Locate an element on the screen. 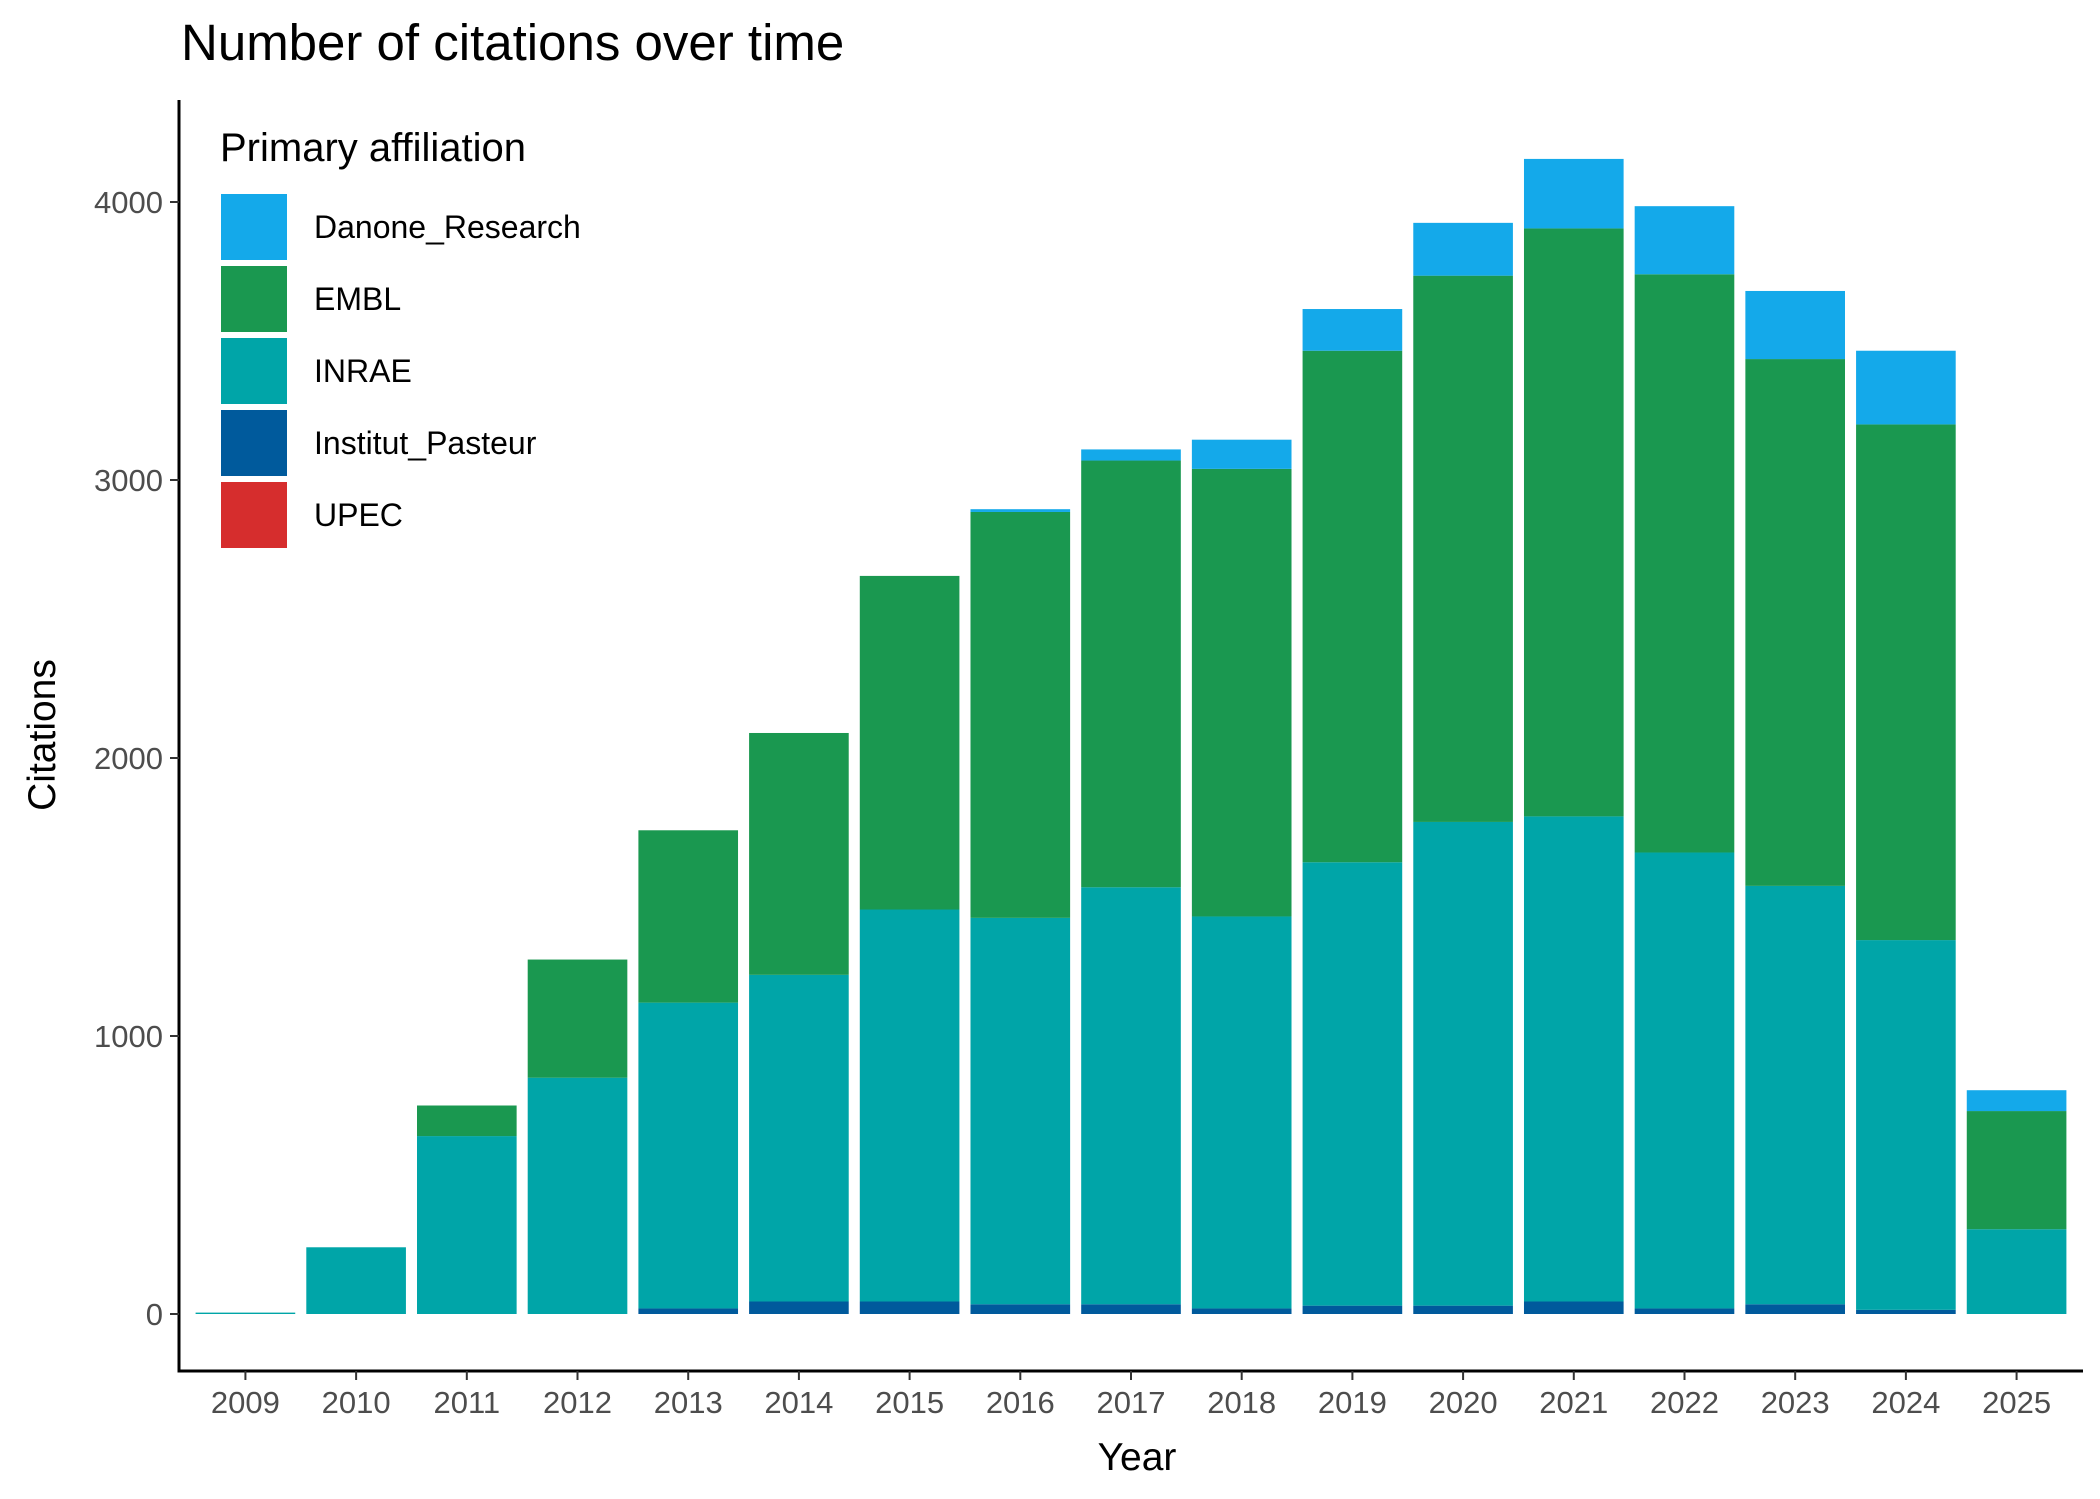 Image resolution: width=2100 pixels, height=1499 pixels. bar-embl-2022 is located at coordinates (1684, 563).